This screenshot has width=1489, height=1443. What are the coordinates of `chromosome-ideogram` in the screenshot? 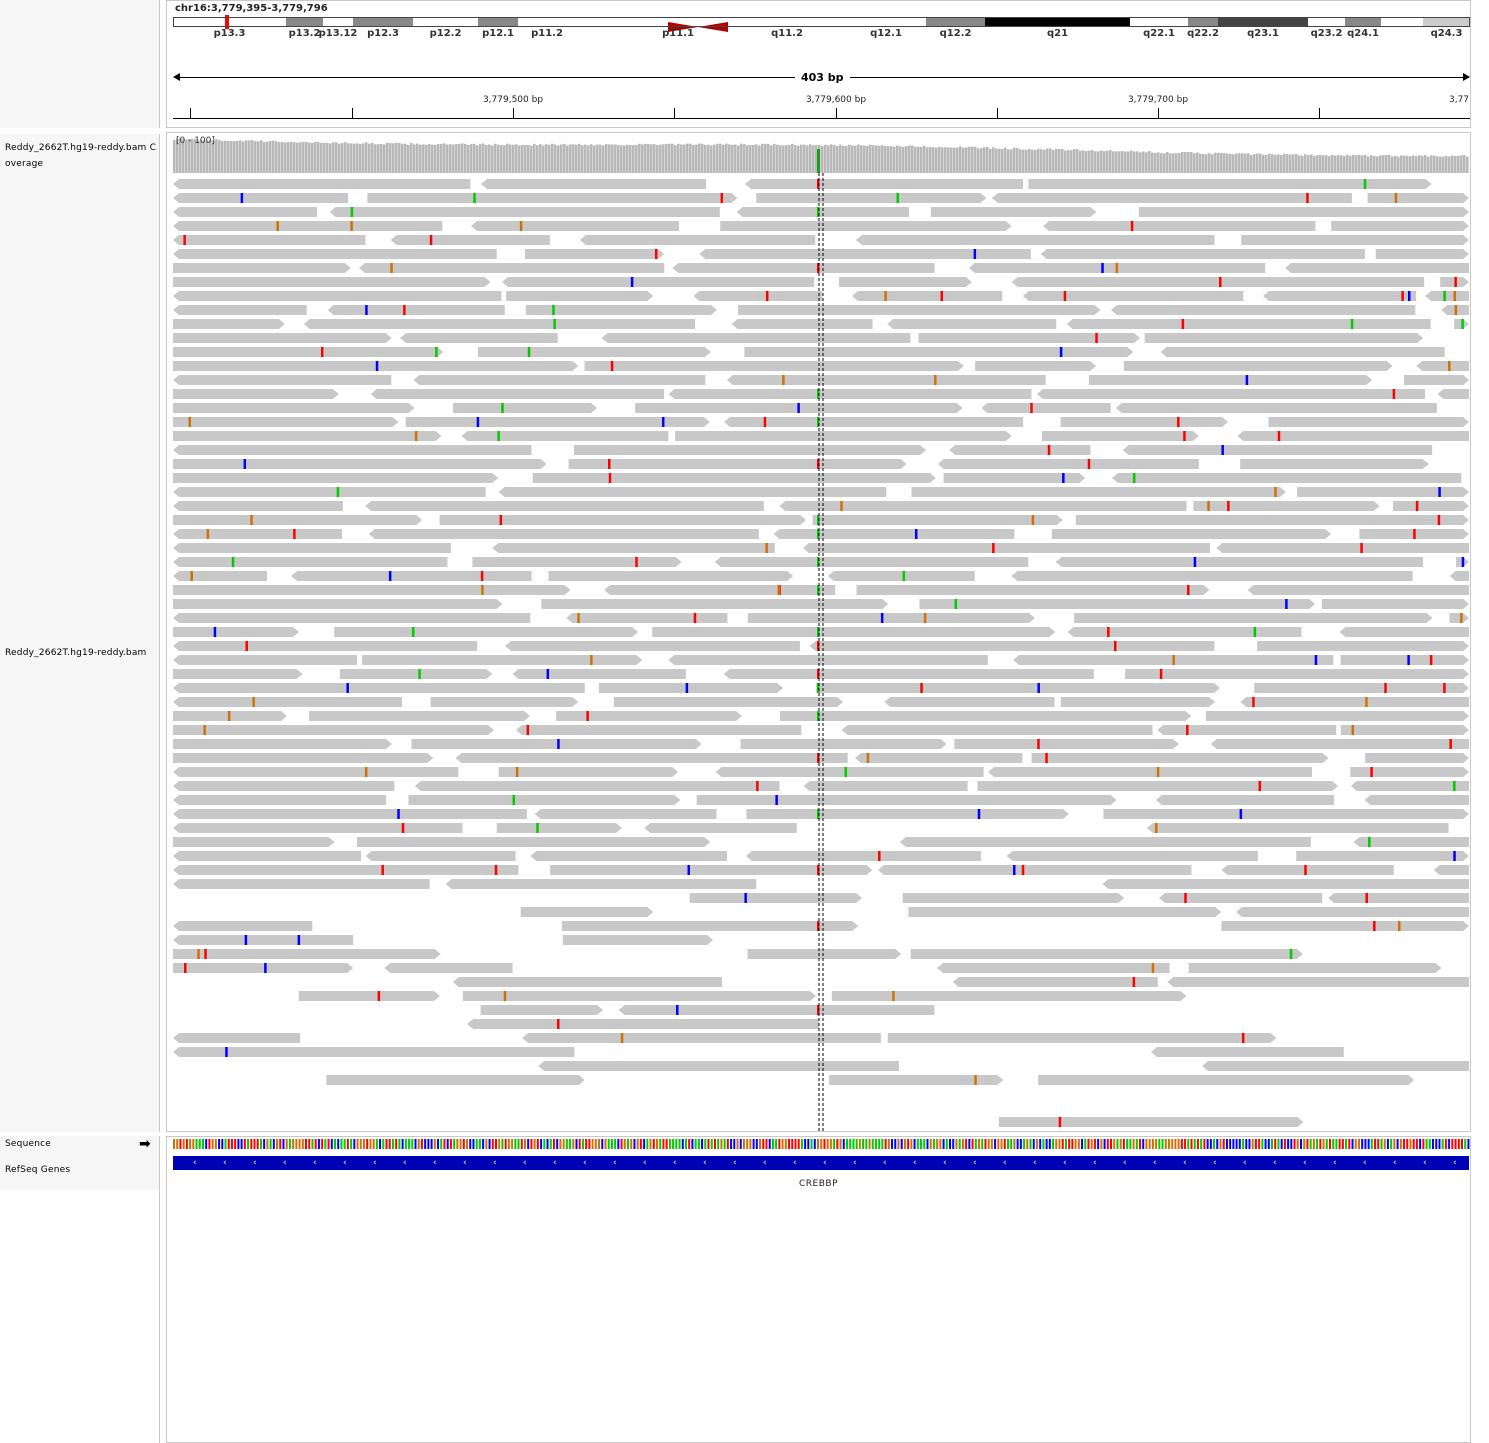 It's located at (821, 23).